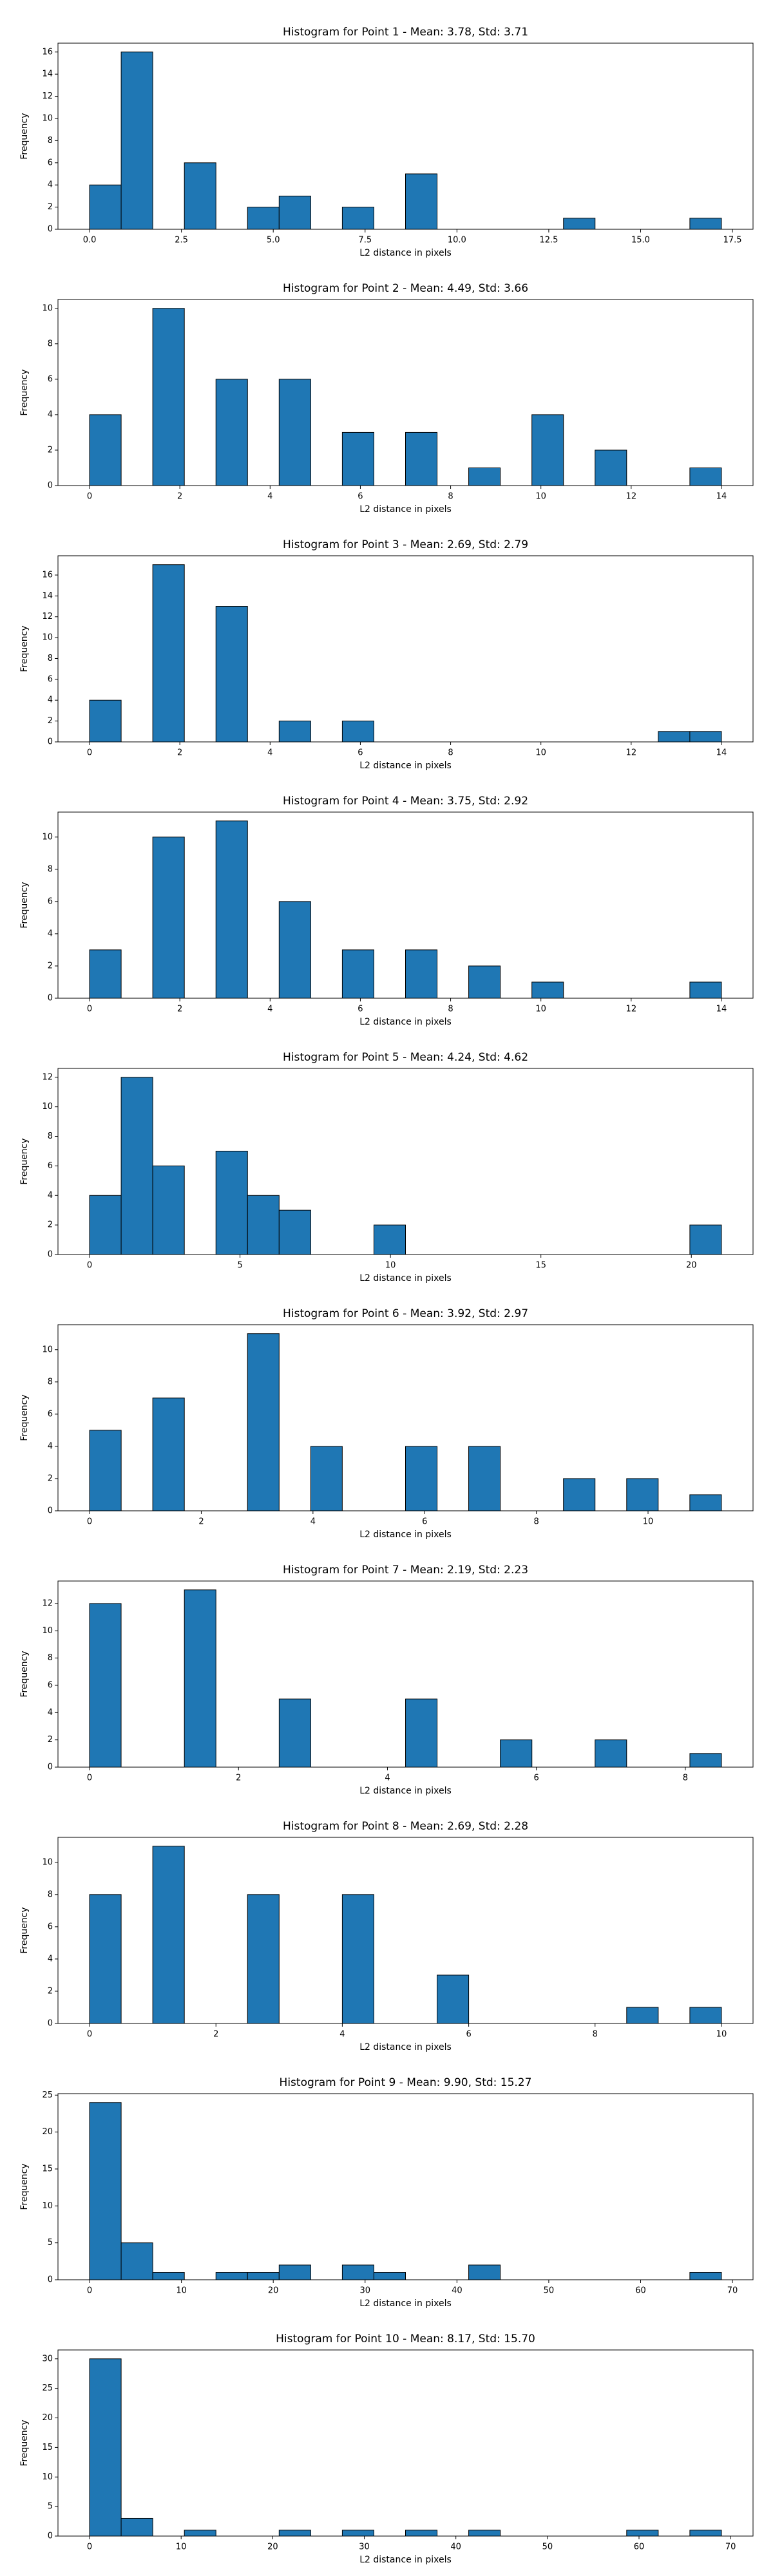 This screenshot has width=773, height=2576. What do you see at coordinates (47, 2095) in the screenshot?
I see `y-tick-label: 25` at bounding box center [47, 2095].